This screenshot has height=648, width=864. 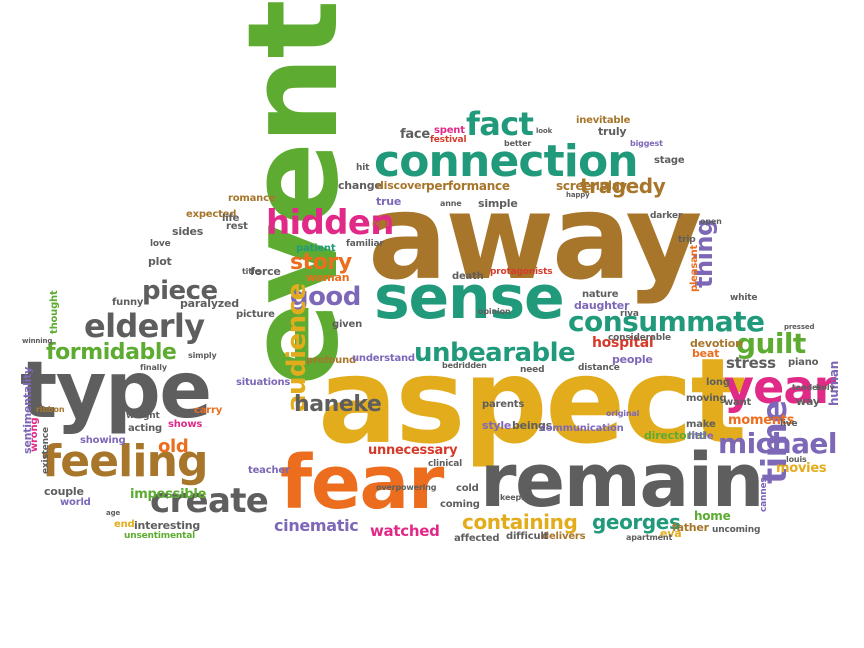 I want to click on word-funny: funny, so click(x=128, y=302).